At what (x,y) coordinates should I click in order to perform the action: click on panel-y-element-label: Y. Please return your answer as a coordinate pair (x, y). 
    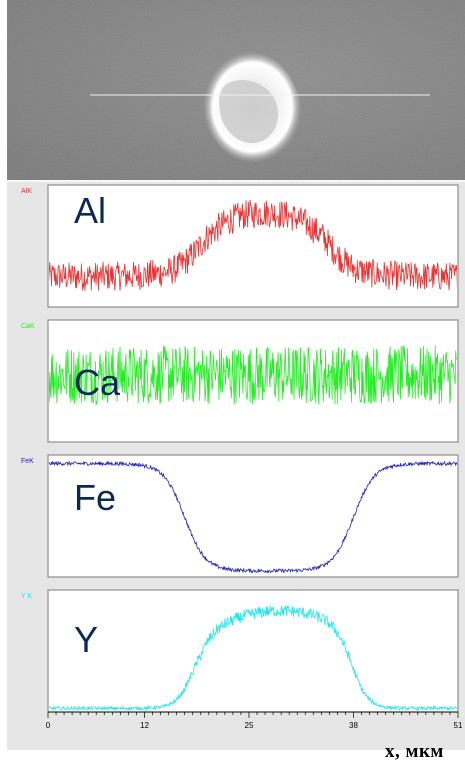
    Looking at the image, I should click on (86, 639).